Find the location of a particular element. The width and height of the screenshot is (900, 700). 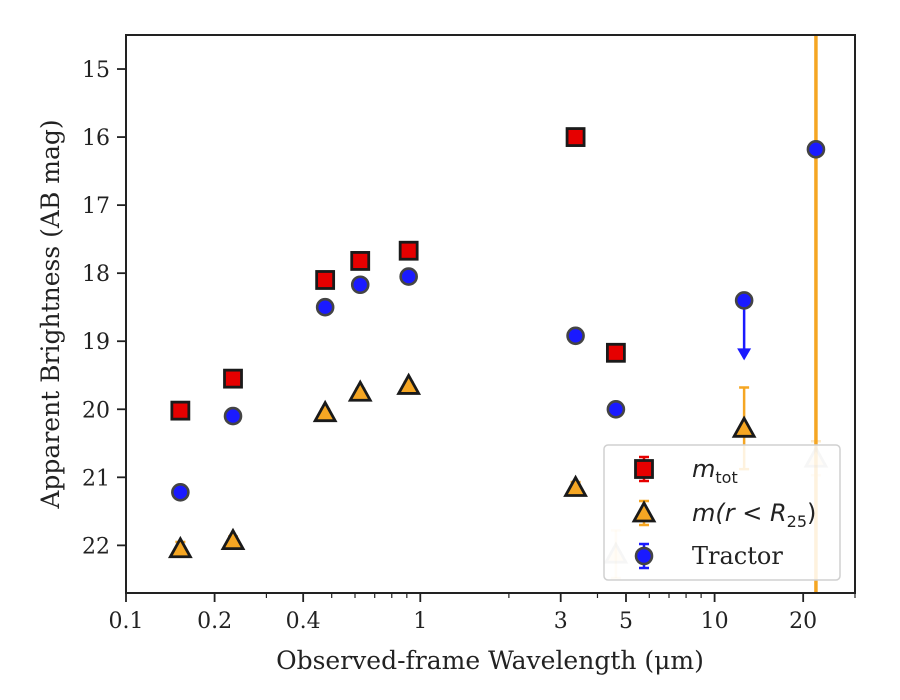

legend-marker-mtot is located at coordinates (644, 469).